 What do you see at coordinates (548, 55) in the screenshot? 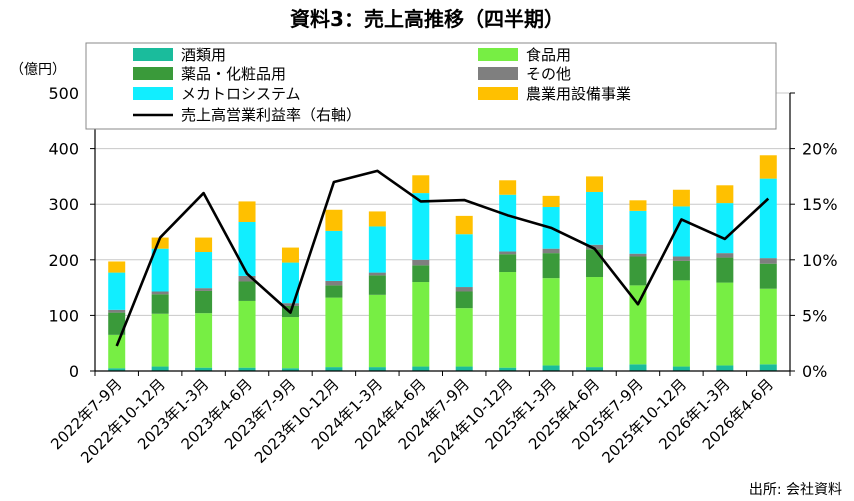
I see `legend-label: 食品用` at bounding box center [548, 55].